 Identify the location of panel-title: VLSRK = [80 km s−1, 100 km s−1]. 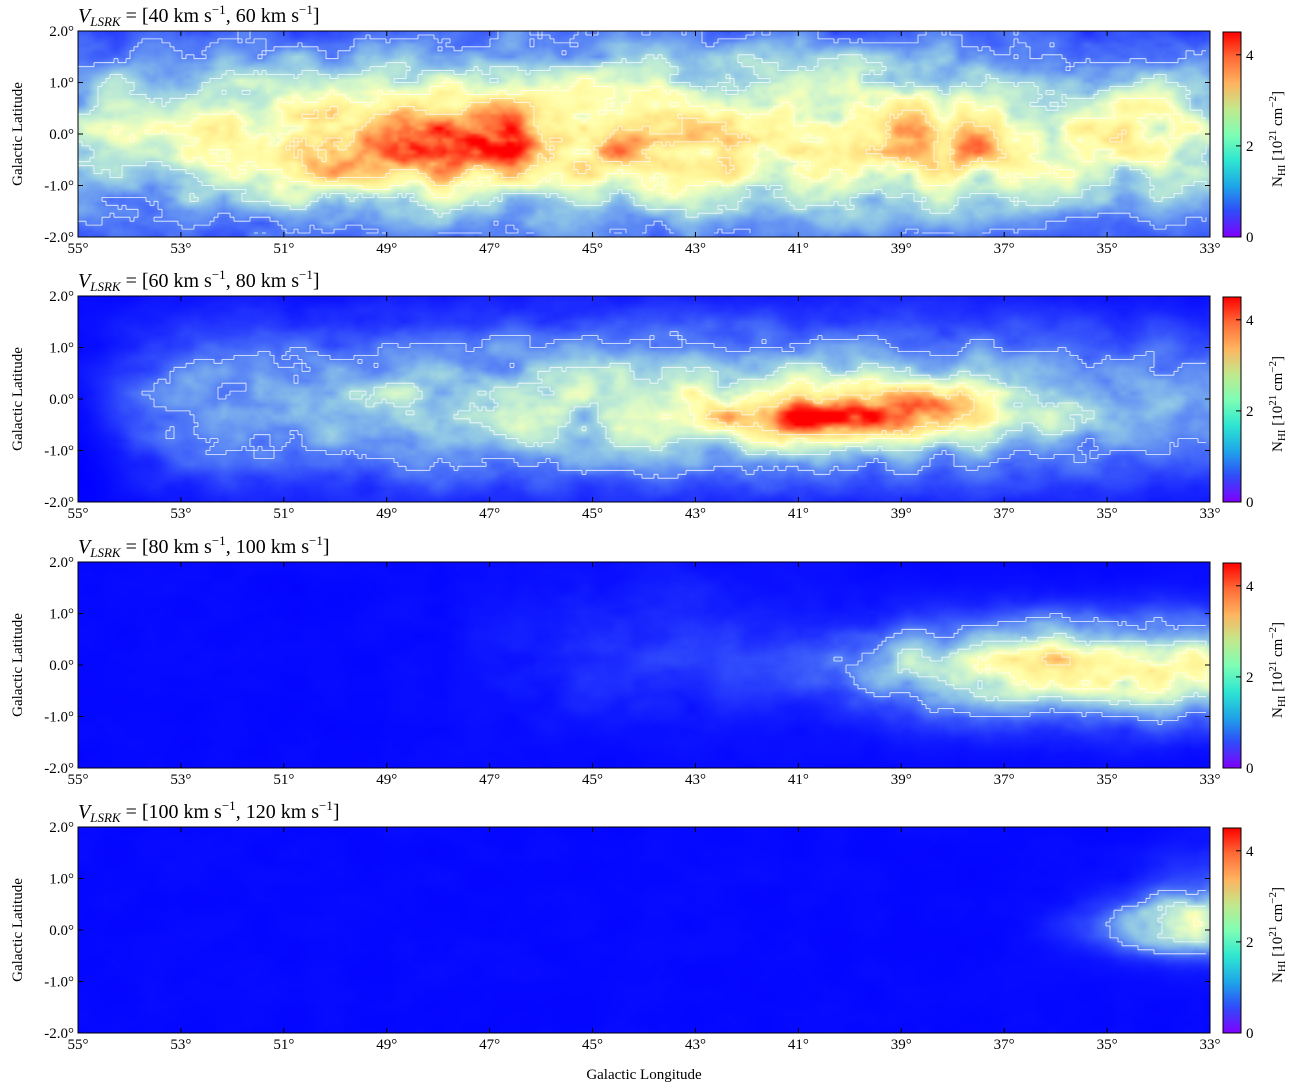
(204, 546).